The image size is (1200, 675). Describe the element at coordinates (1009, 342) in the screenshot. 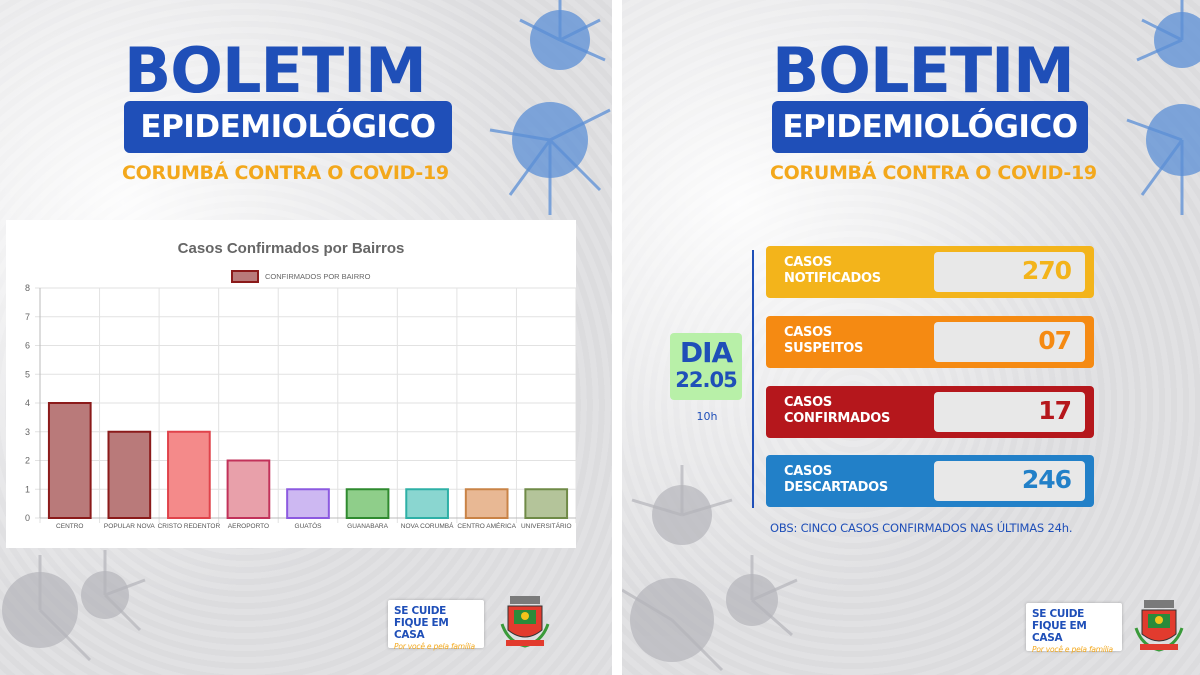

I see `stat-value-box: 07` at that location.